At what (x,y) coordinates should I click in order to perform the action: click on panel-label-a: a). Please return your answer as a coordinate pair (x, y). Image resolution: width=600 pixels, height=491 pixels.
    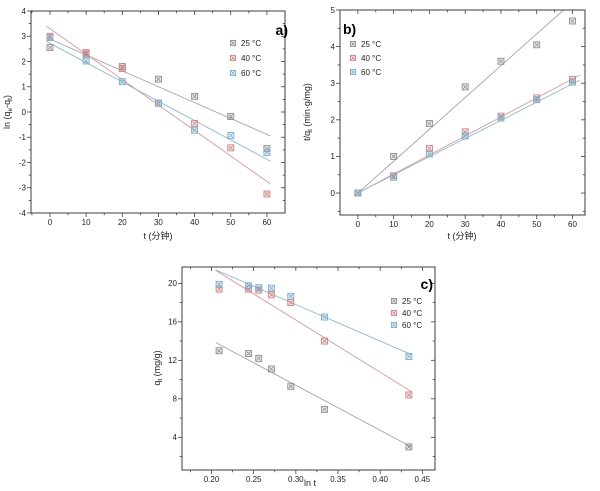
    Looking at the image, I should click on (282, 30).